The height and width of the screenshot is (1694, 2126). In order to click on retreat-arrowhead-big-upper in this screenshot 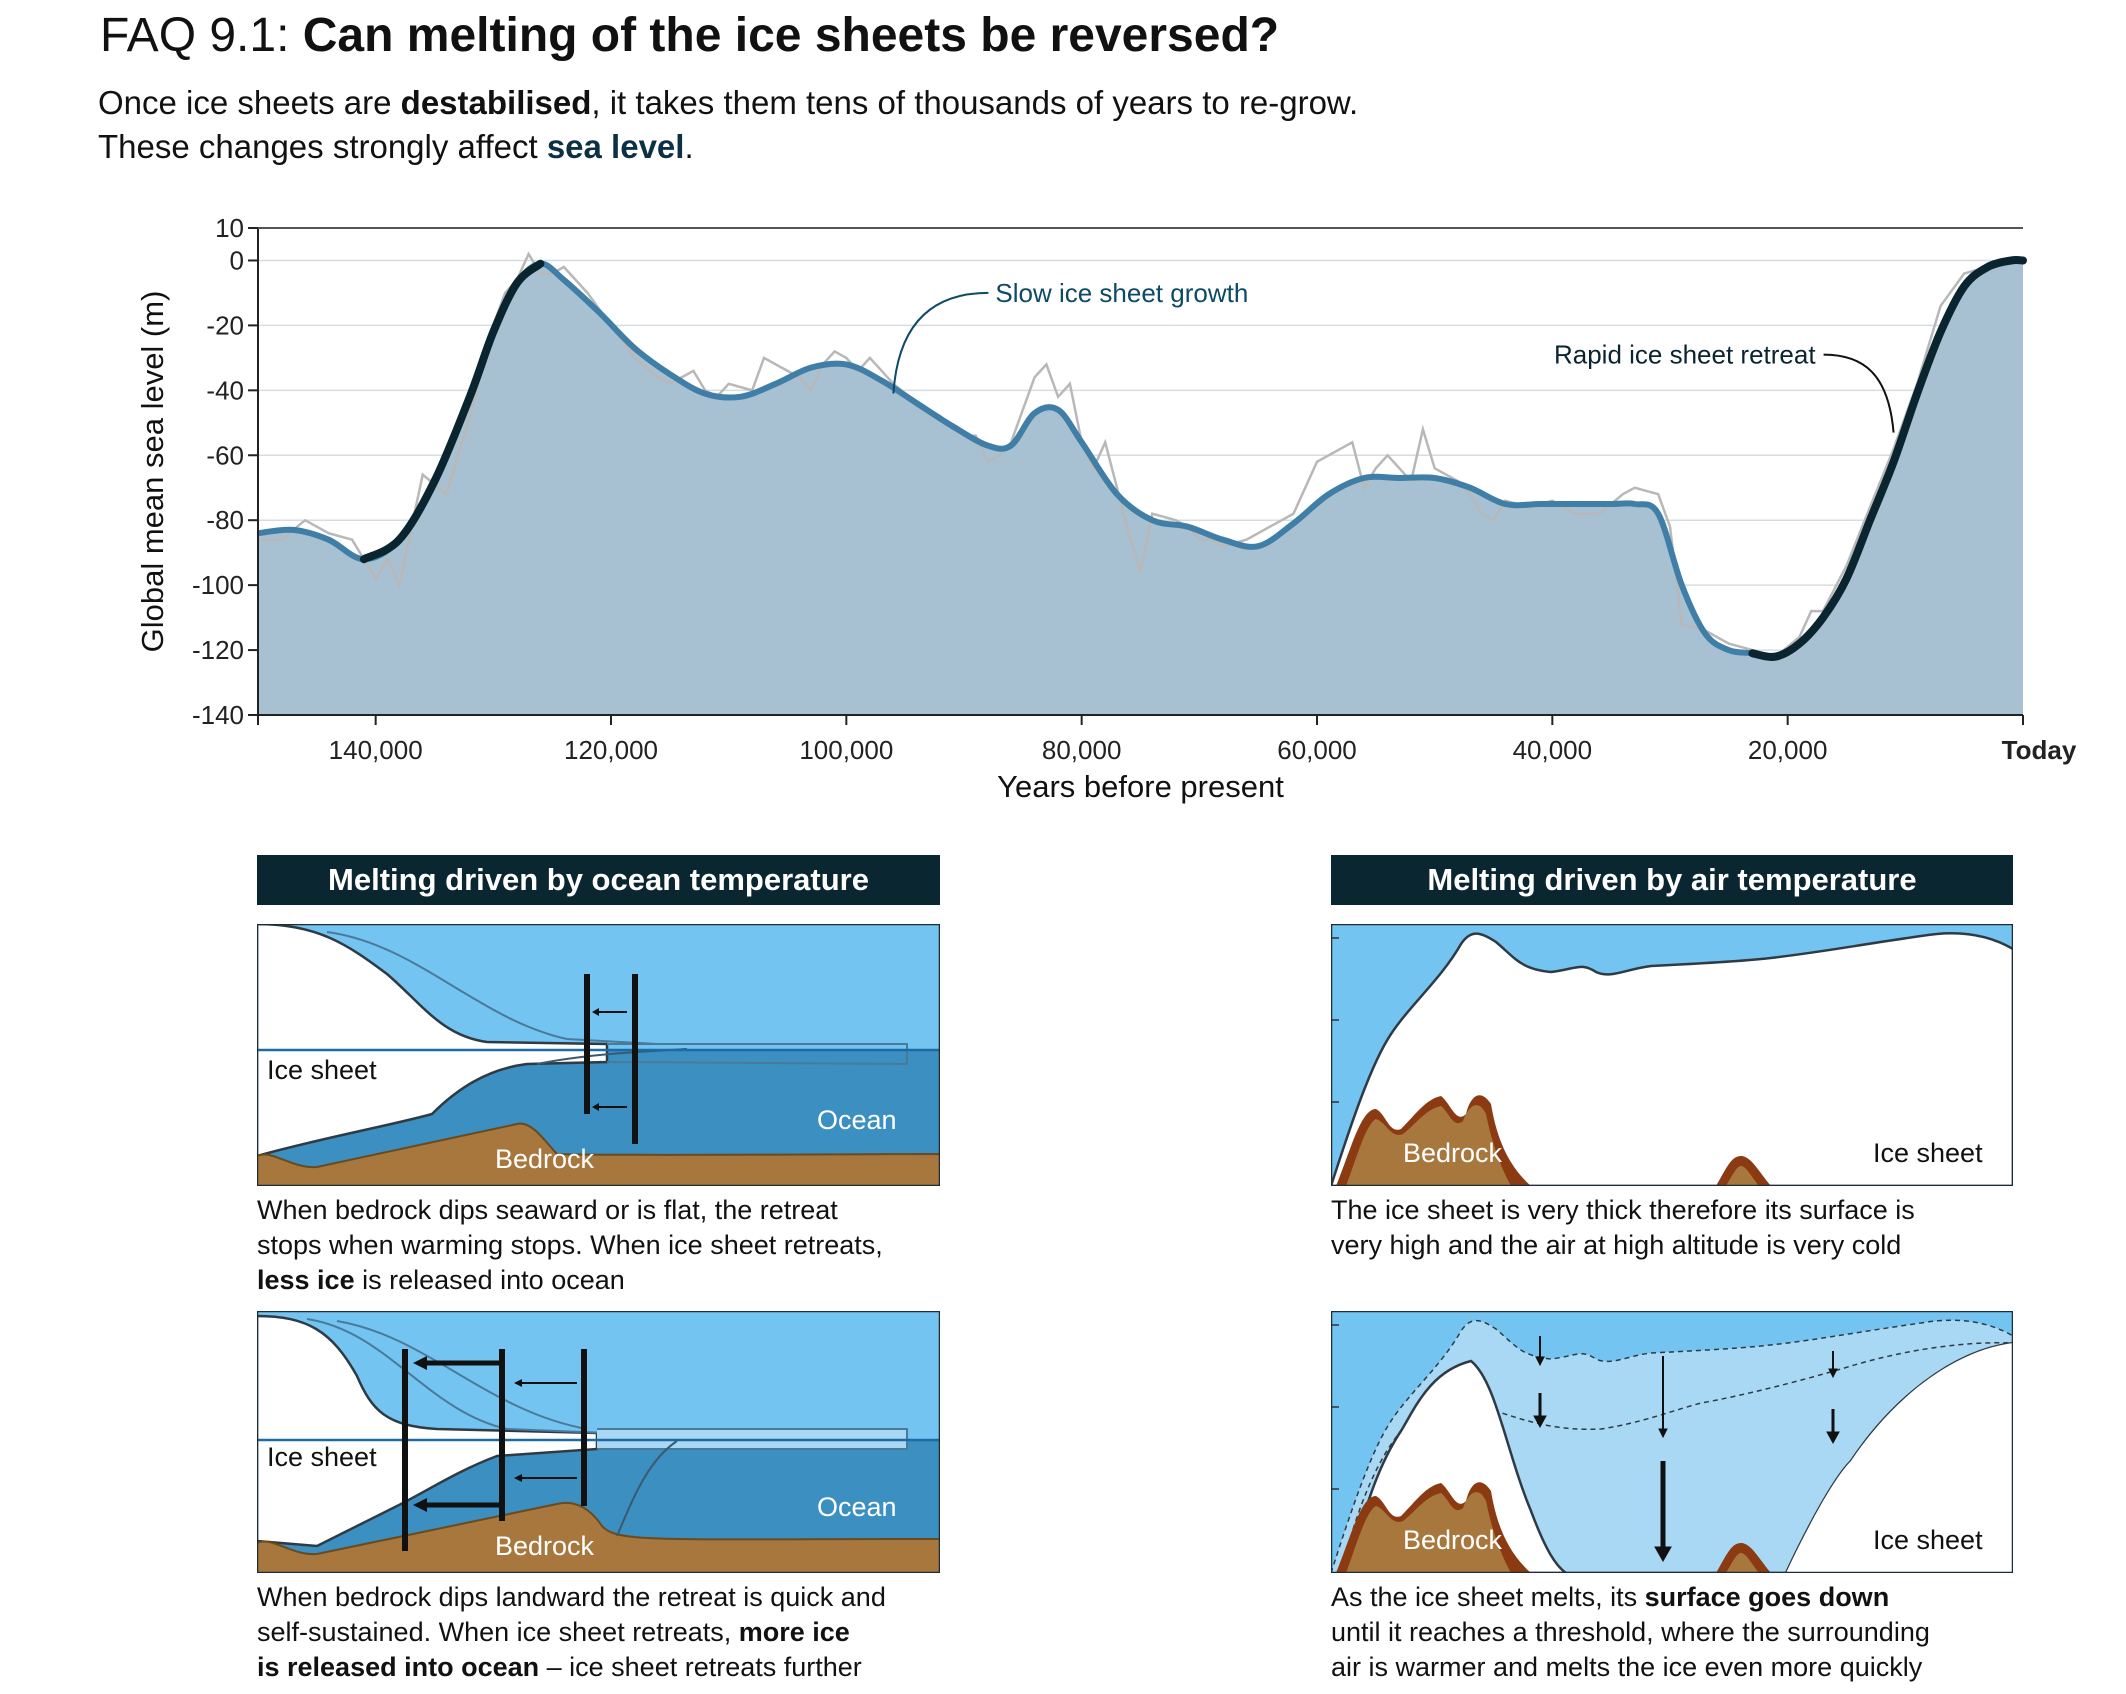, I will do `click(420, 1363)`.